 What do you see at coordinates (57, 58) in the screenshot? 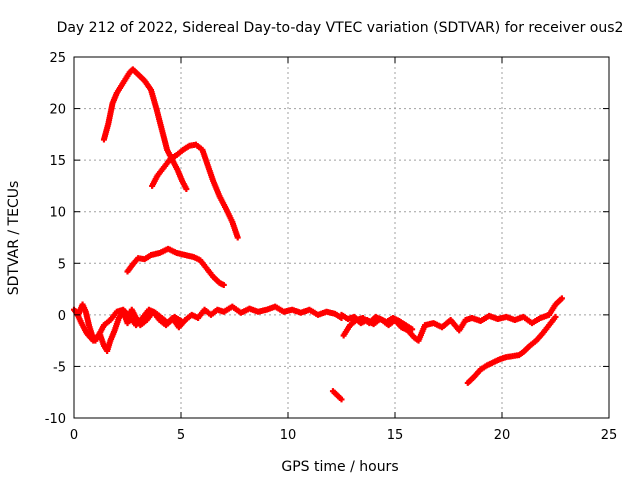
I see `y-tick-label: 25` at bounding box center [57, 58].